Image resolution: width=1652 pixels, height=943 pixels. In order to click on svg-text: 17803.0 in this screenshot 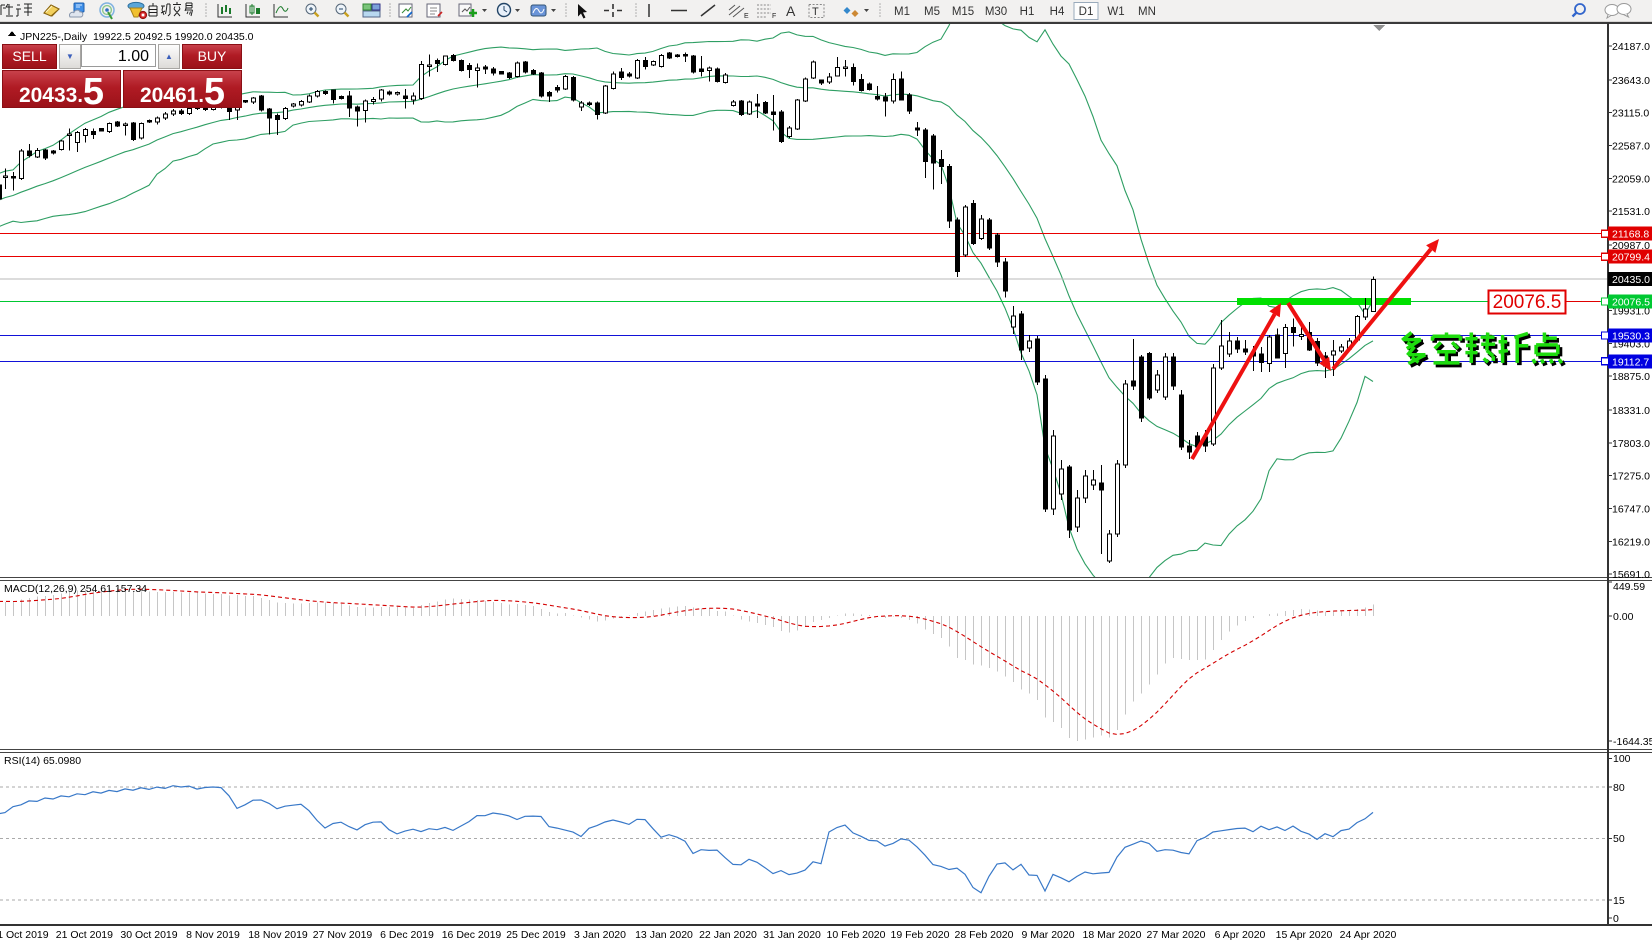, I will do `click(1631, 444)`.